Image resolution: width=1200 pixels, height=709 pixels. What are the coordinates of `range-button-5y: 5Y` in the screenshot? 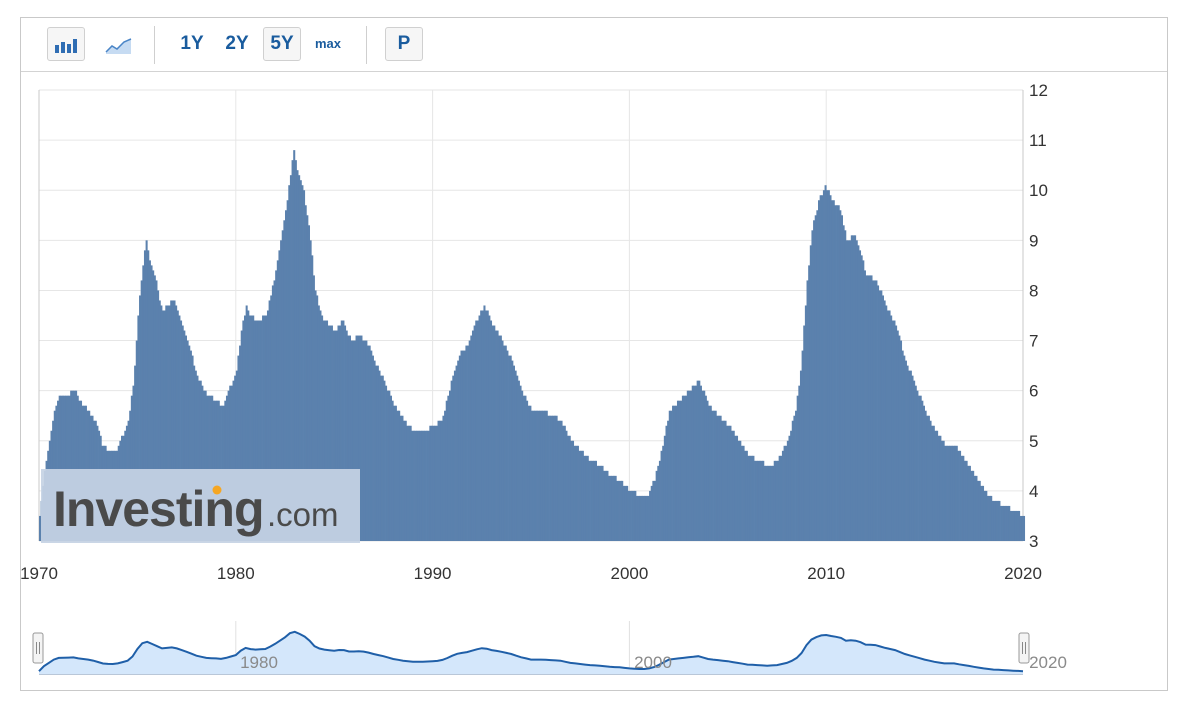 It's located at (282, 44).